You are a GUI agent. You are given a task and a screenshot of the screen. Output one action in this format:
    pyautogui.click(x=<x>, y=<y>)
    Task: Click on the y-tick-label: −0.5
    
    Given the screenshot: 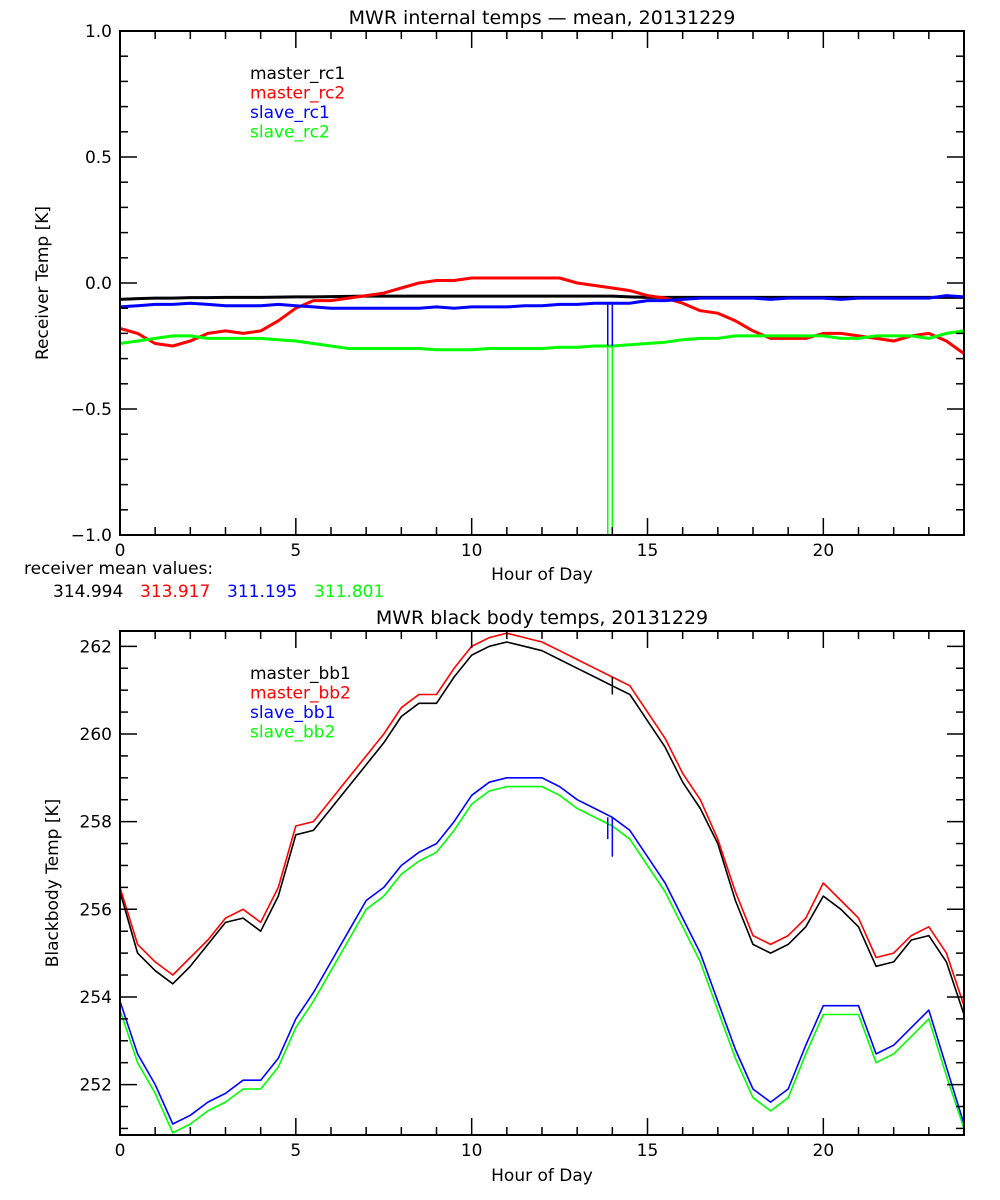 What is the action you would take?
    pyautogui.click(x=91, y=410)
    